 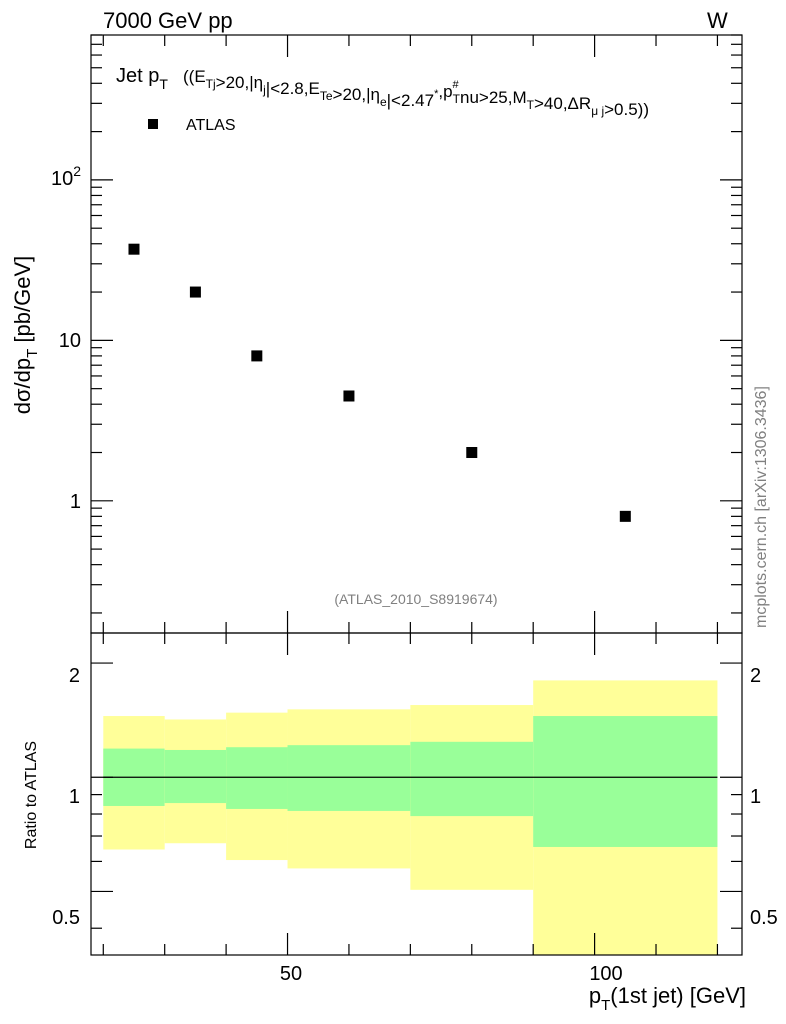 I want to click on legend: ATLAS, so click(x=192, y=125).